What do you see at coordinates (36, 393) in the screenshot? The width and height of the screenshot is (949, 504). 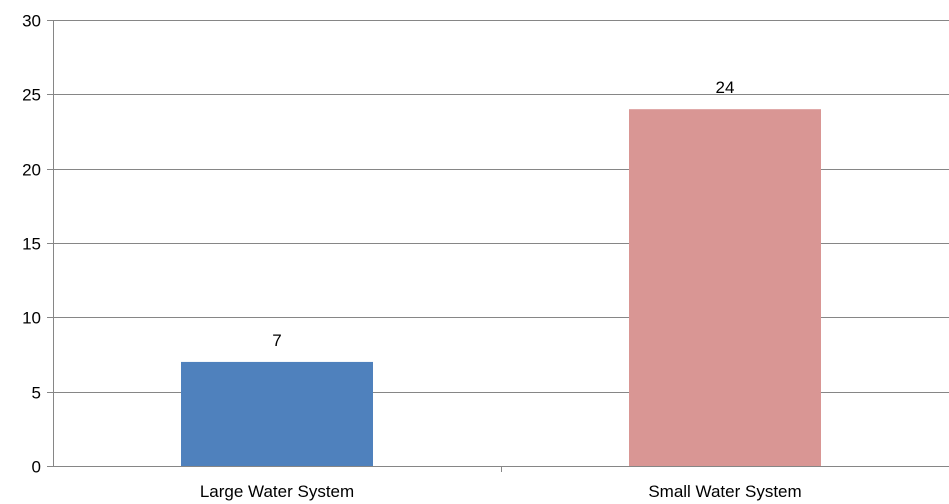 I see `y-tick-label: 5` at bounding box center [36, 393].